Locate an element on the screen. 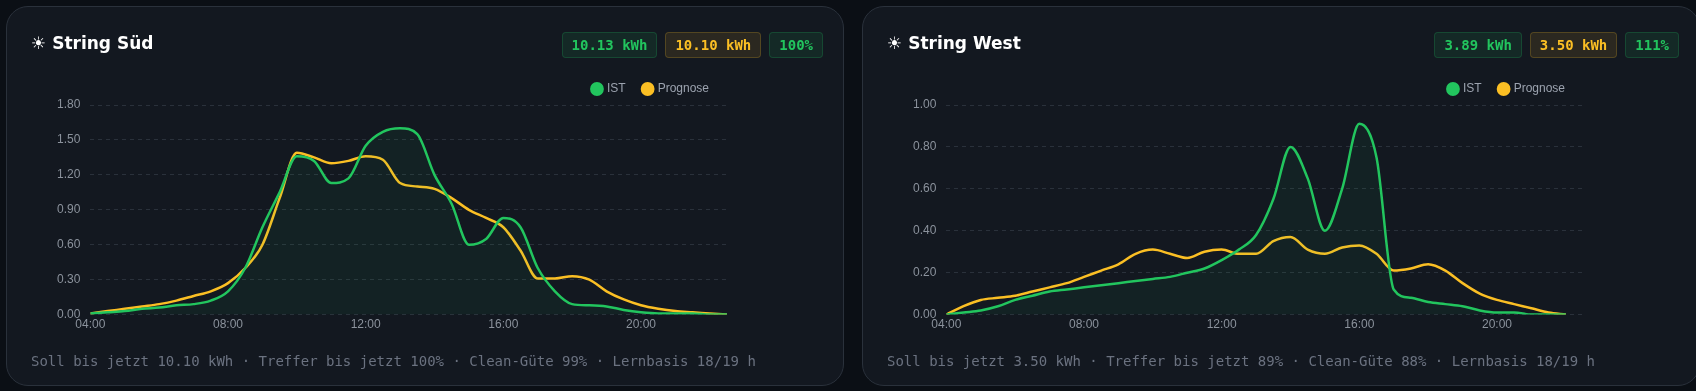 This screenshot has height=391, width=1696. y-tick-label: 1.20 is located at coordinates (69, 174).